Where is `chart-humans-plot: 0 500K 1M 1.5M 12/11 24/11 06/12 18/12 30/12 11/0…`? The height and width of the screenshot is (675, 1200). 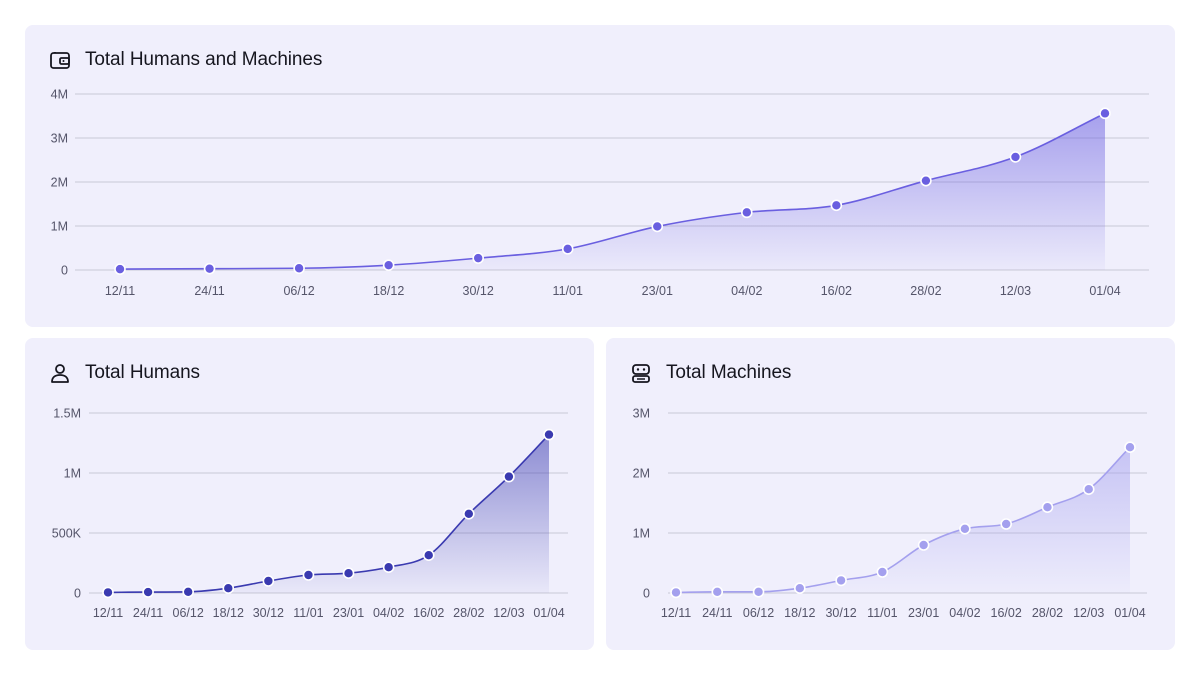 chart-humans-plot: 0 500K 1M 1.5M 12/11 24/11 06/12 18/12 30/12 11/0… is located at coordinates (310, 513).